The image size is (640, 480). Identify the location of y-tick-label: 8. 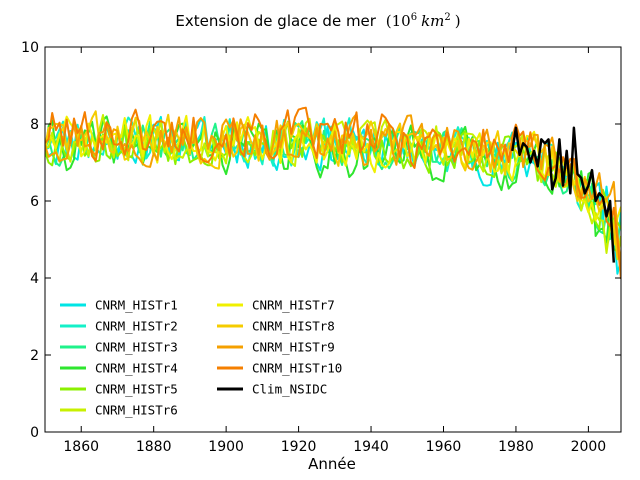
(34, 125).